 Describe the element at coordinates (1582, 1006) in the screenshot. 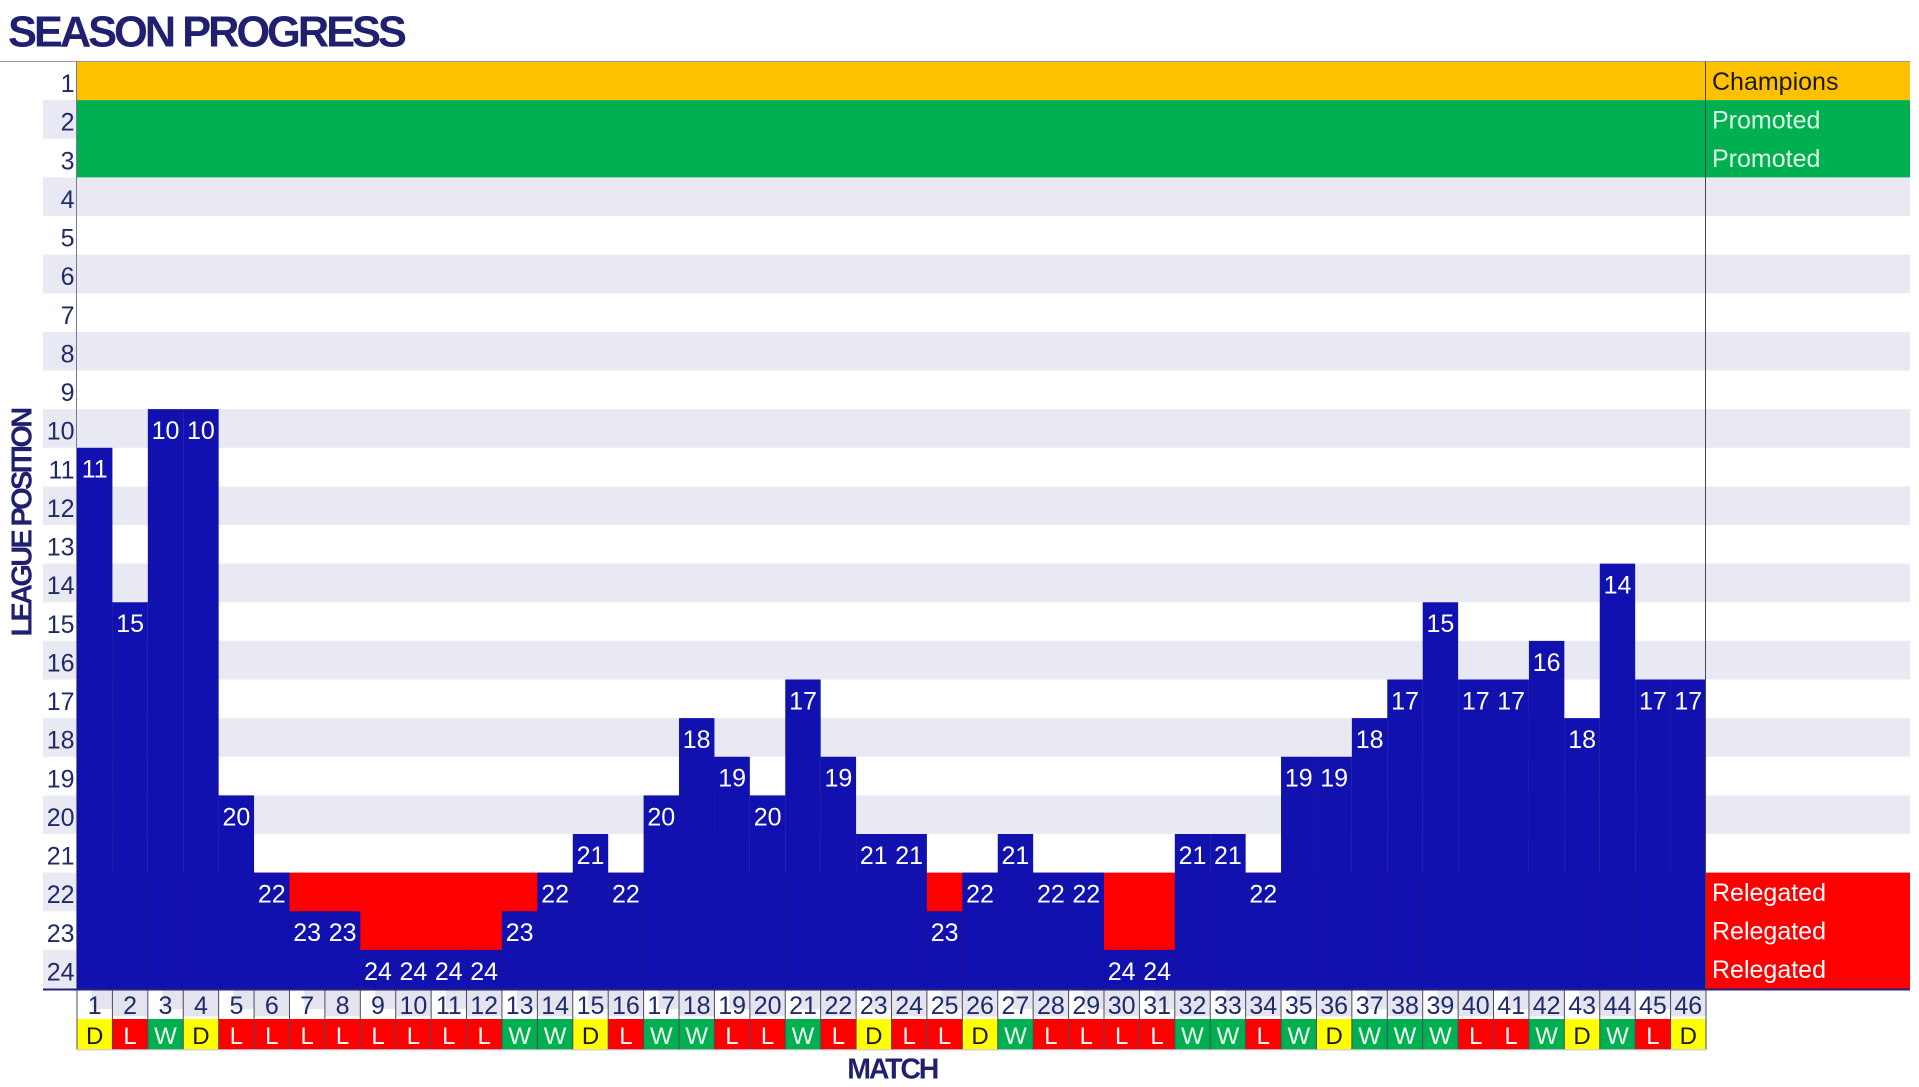

I see `svg-text: 43` at that location.